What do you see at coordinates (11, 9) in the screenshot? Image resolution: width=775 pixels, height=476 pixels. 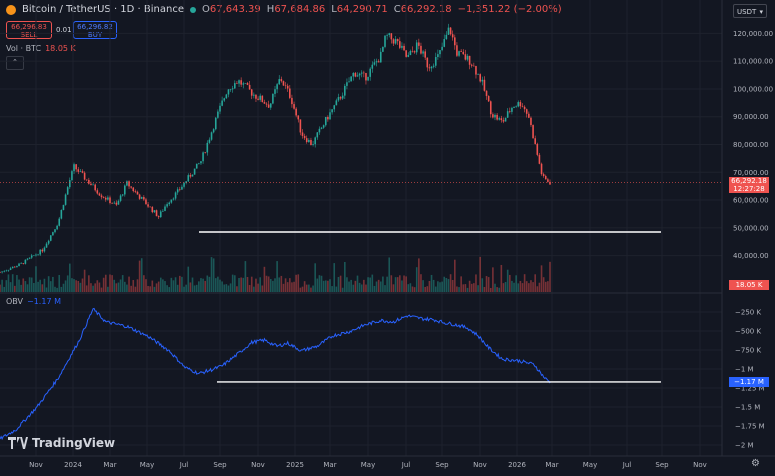 I see `bitcoin-logo-icon` at bounding box center [11, 9].